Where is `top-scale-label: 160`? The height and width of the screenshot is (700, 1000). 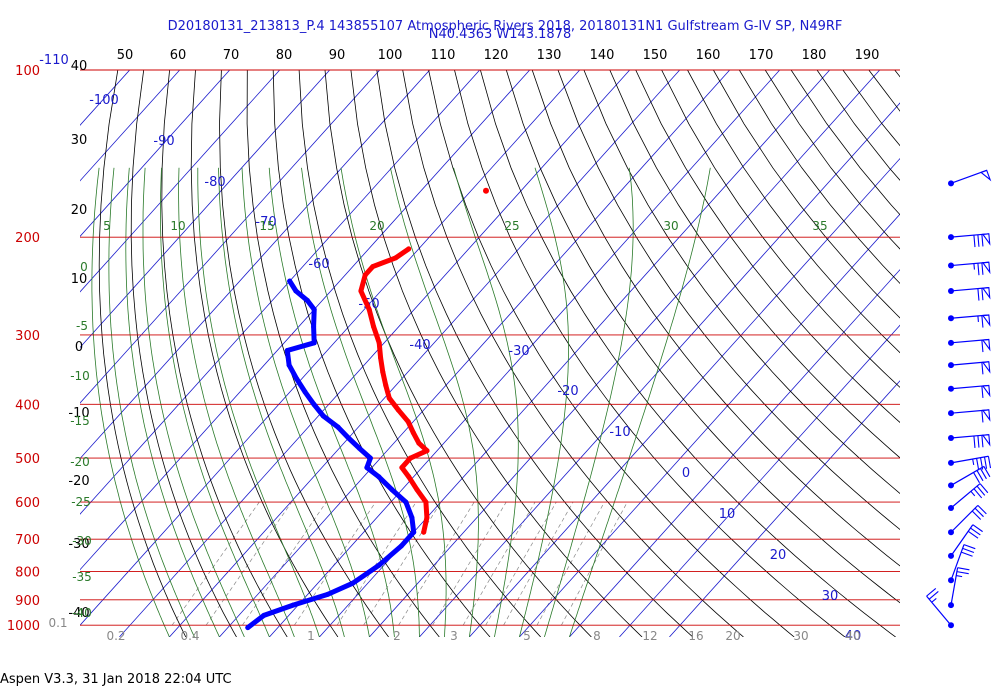
top-scale-label: 160 is located at coordinates (708, 55).